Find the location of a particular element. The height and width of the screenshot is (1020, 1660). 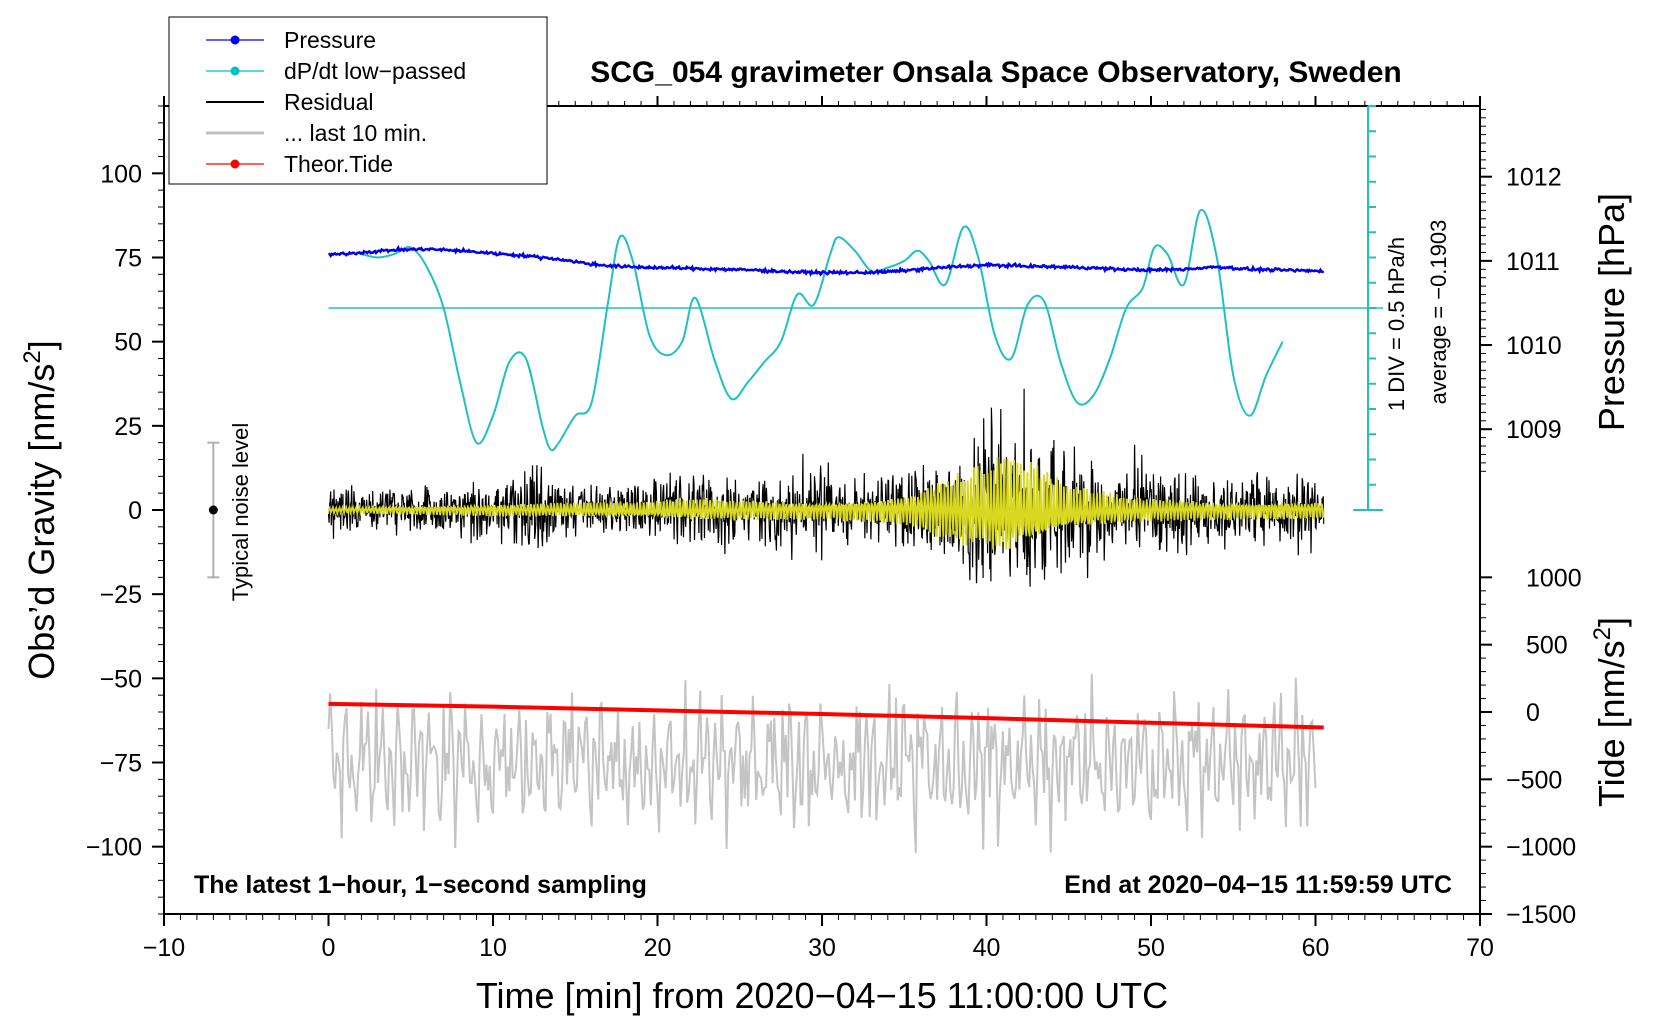

x-tick-label: 50 is located at coordinates (1151, 948).